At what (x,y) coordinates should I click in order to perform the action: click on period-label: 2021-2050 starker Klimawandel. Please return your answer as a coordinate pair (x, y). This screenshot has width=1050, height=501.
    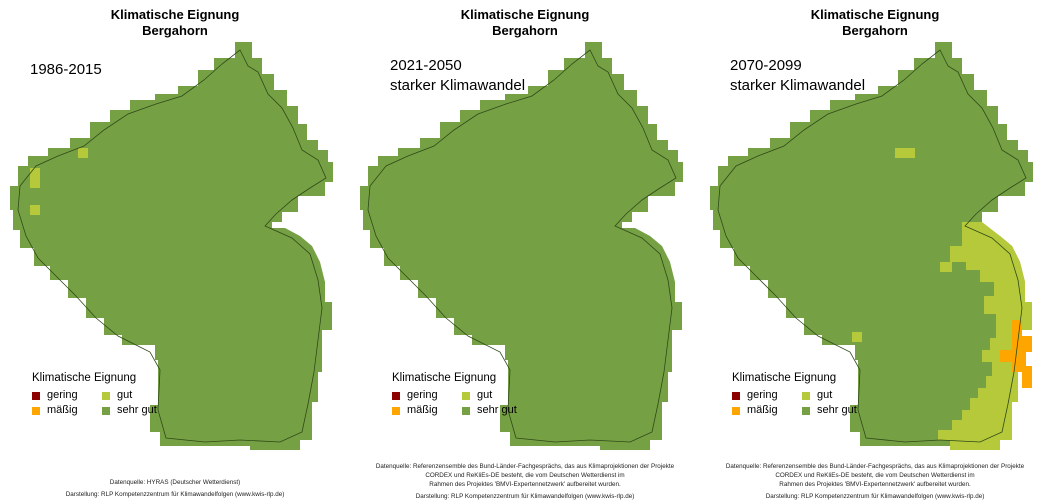
    Looking at the image, I should click on (458, 75).